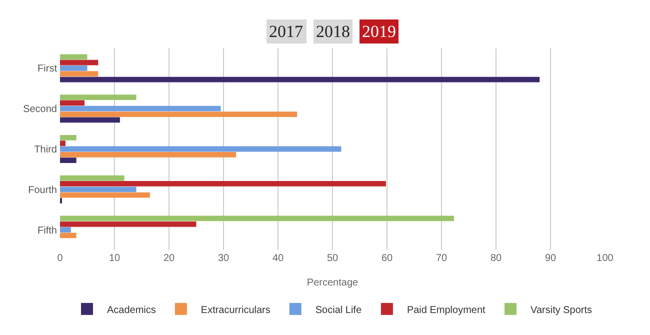 Image resolution: width=650 pixels, height=335 pixels. Describe the element at coordinates (114, 258) in the screenshot. I see `x-tick-label: 10` at that location.